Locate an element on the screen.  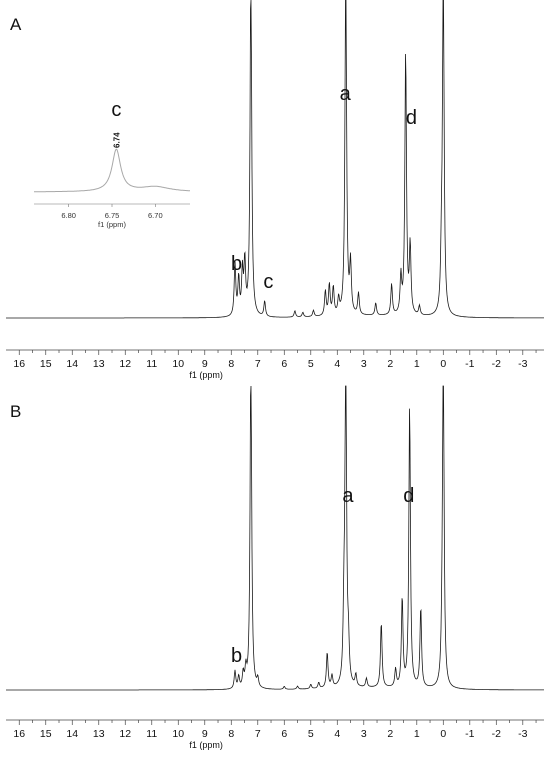
panel-a-inset-plot: 6.80 6.75 6.70 f1 (ppm) 6.74 c is located at coordinates (112, 164).